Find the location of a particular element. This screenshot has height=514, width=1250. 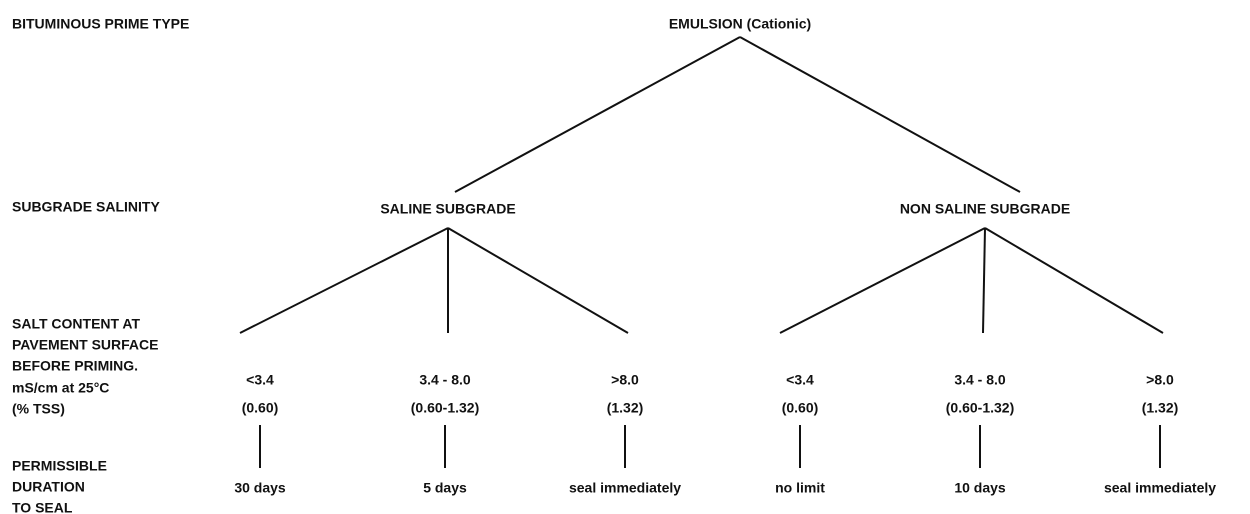

row-label: BITUMINOUS PRIME TYPE is located at coordinates (100, 24).